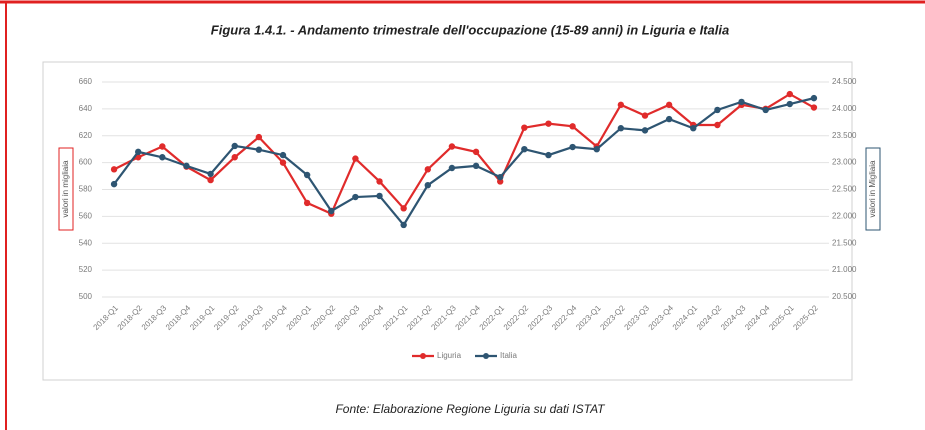  Describe the element at coordinates (395, 317) in the screenshot. I see `x-tick-label: 2021-Q1` at that location.